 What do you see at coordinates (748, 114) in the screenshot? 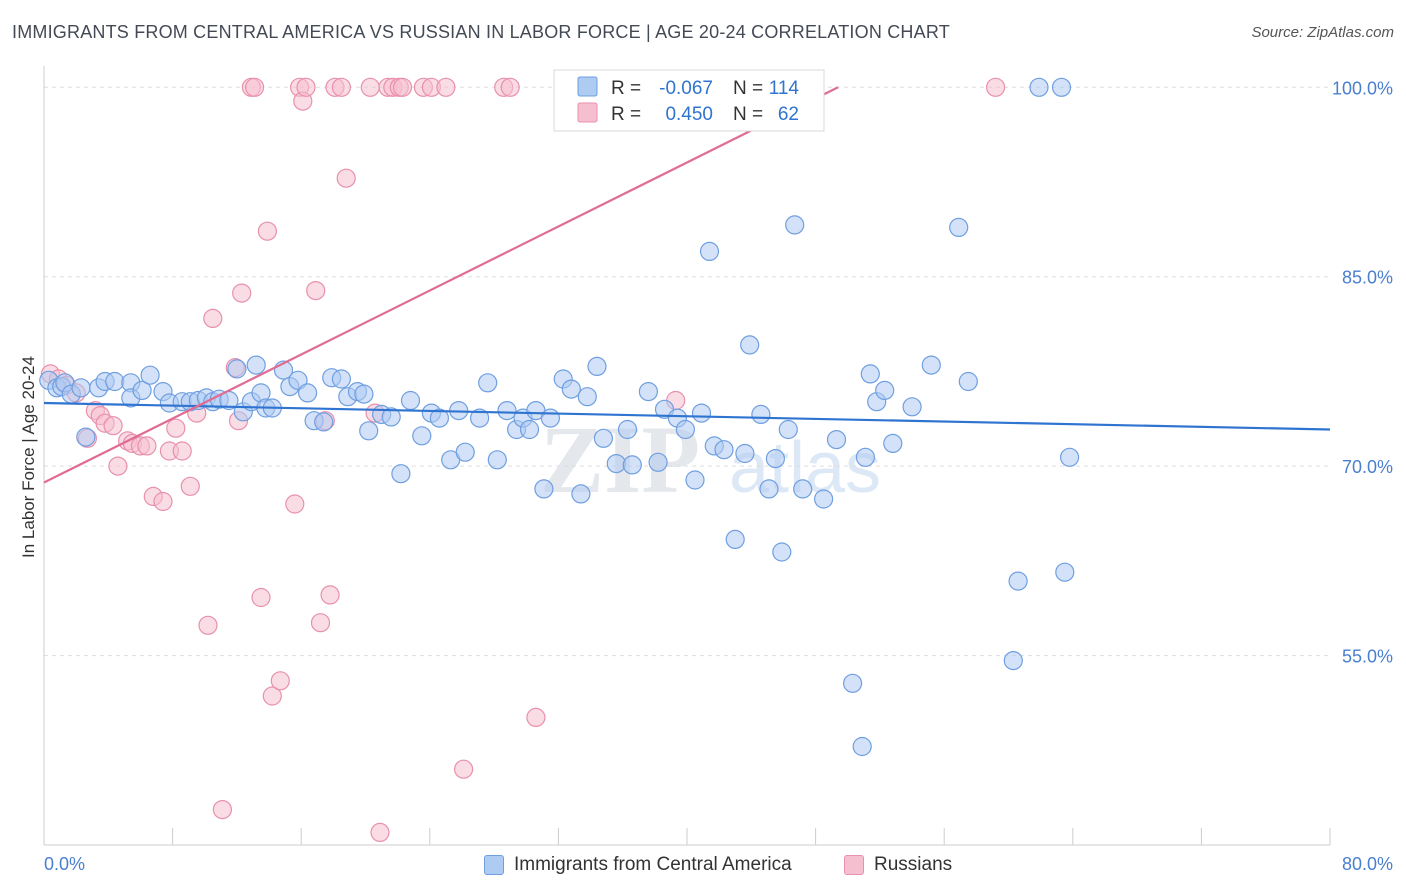
I see `stats-n-label-pink: N =` at bounding box center [748, 114].